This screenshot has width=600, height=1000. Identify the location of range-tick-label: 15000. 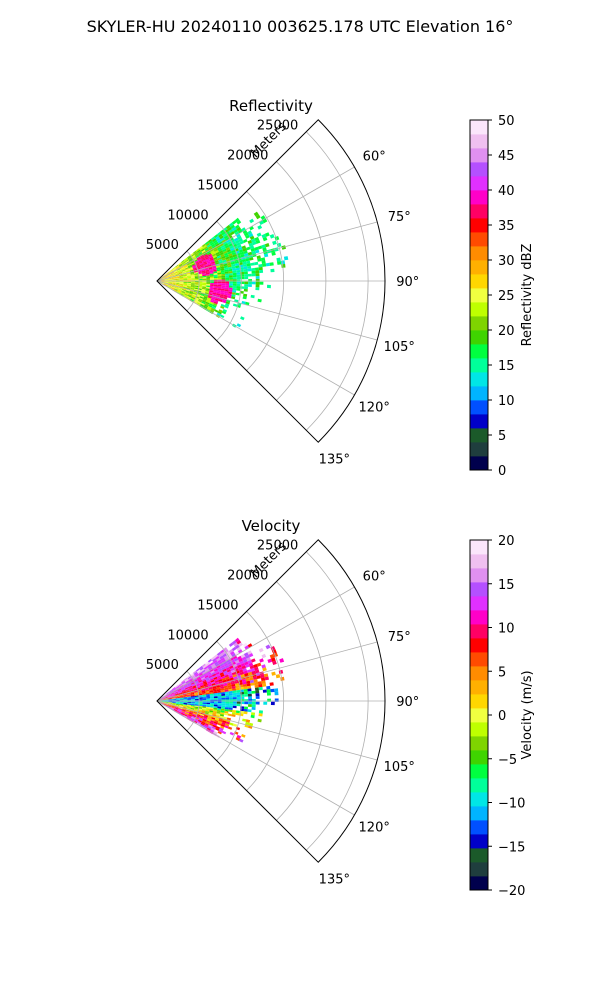
(217, 185).